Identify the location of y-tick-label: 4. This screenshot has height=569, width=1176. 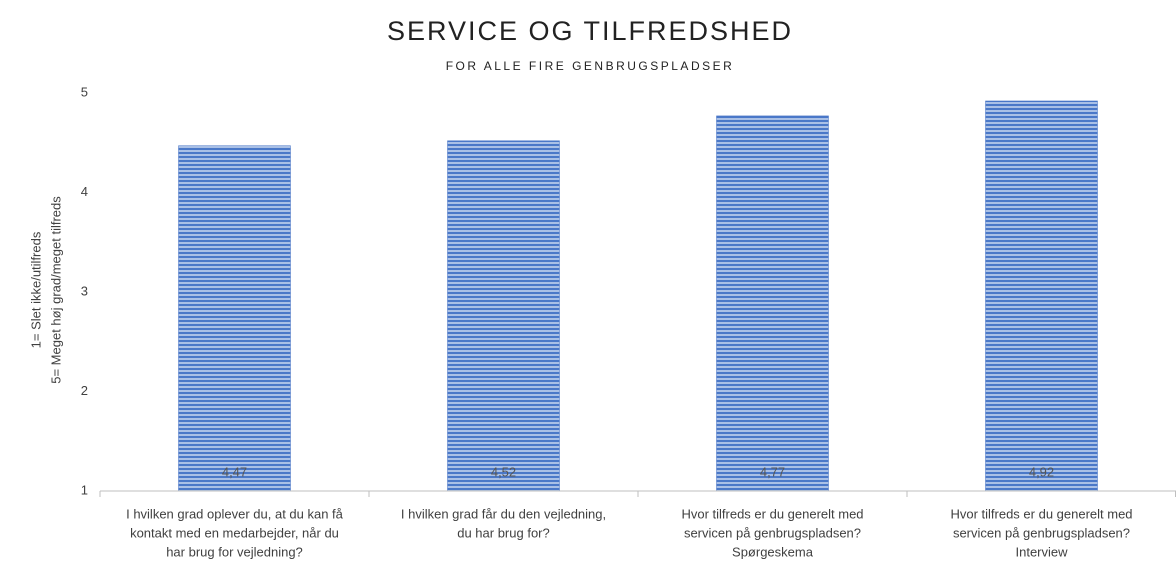
(84, 191).